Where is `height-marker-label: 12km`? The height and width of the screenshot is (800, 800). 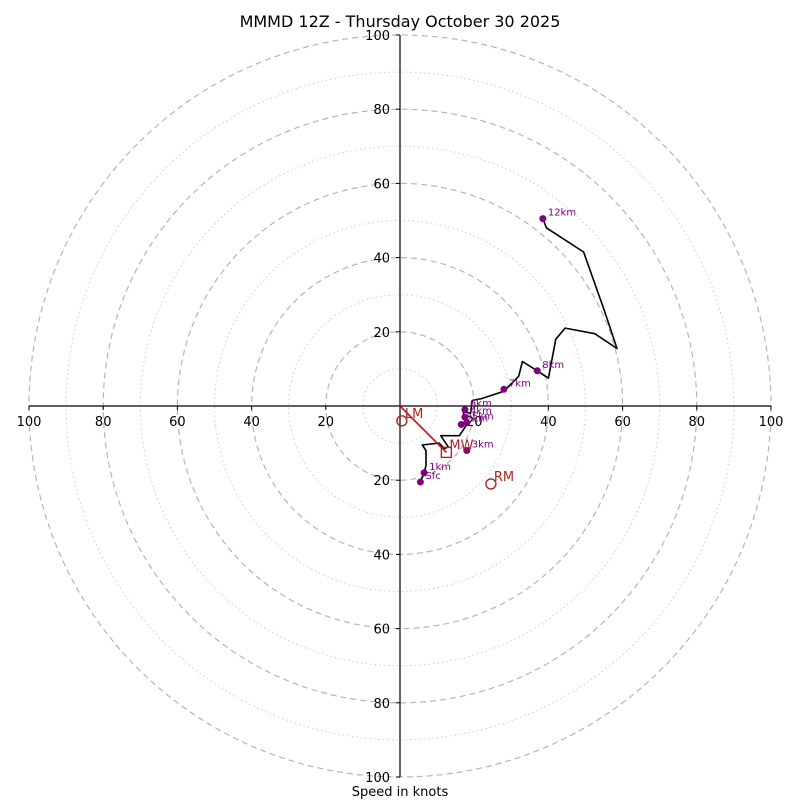
height-marker-label: 12km is located at coordinates (562, 213).